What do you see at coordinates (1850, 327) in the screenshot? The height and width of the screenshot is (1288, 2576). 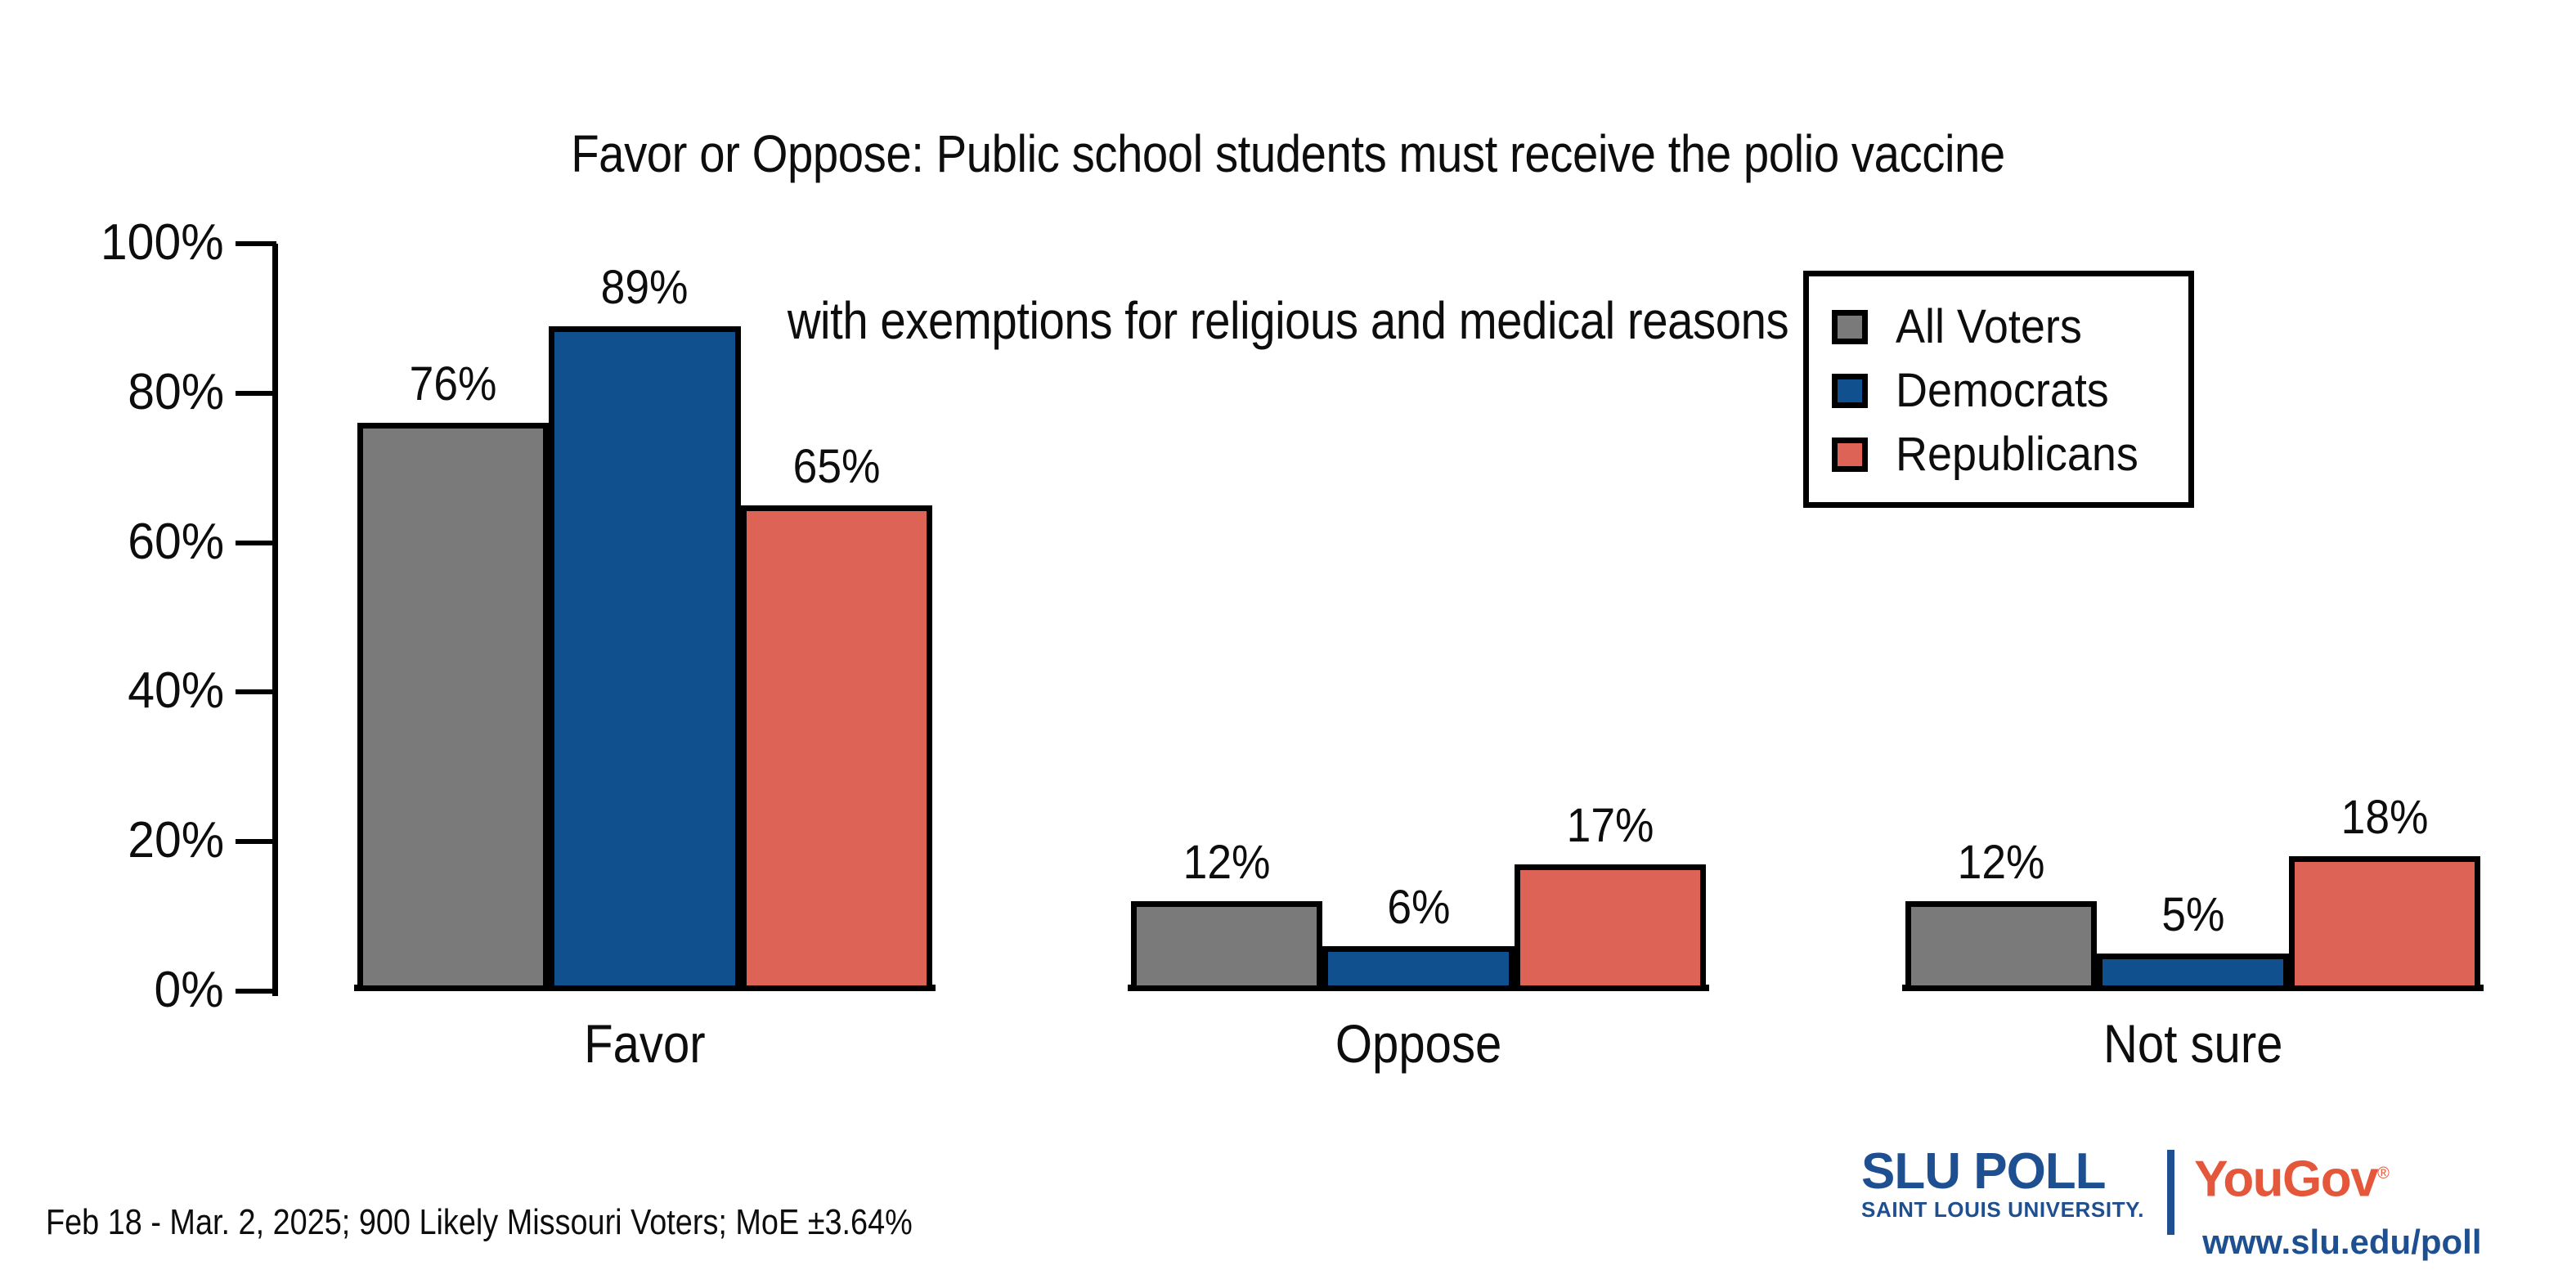 I see `legend-swatch-all-voters` at bounding box center [1850, 327].